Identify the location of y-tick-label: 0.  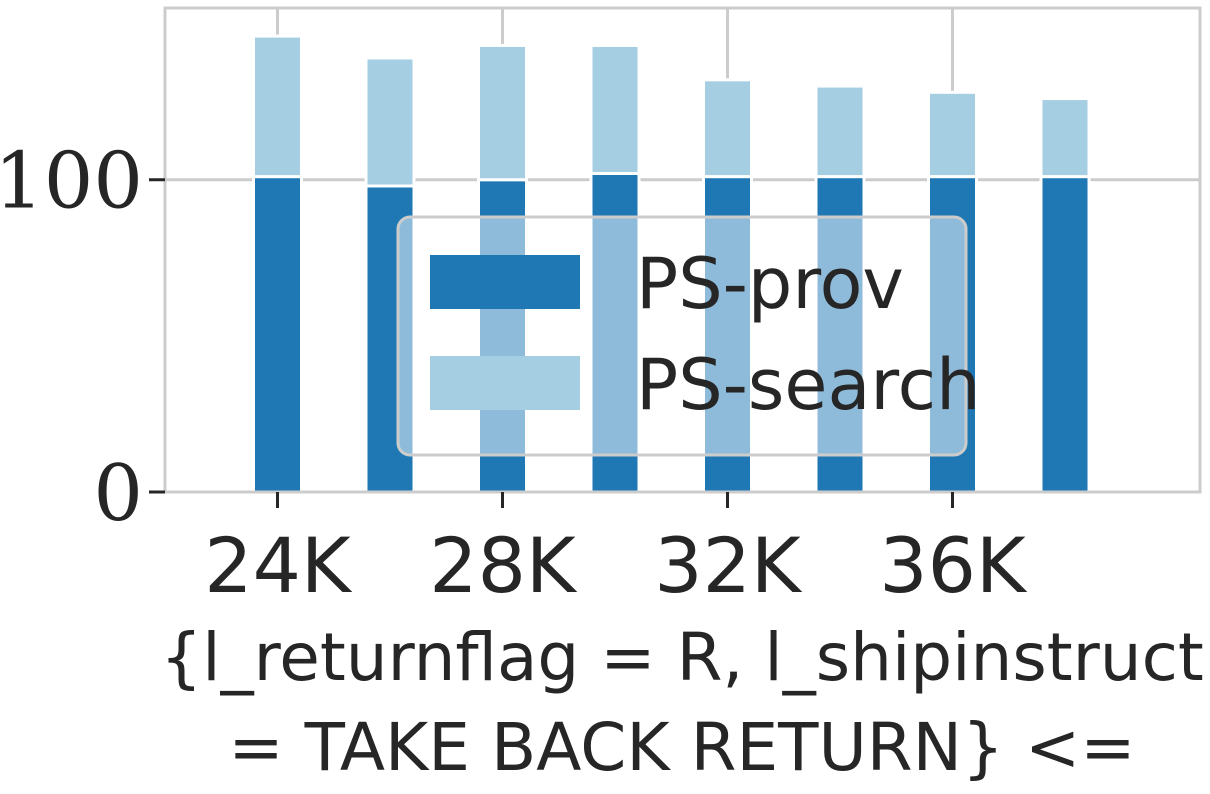
(118, 494).